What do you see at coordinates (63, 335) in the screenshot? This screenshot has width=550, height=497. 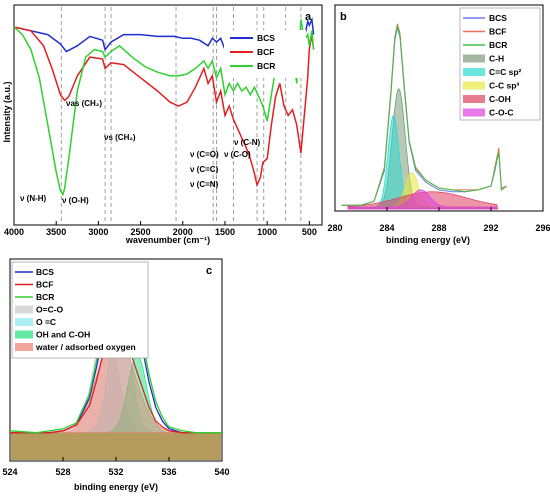 I see `legend-c-entry: OH and C-OH` at bounding box center [63, 335].